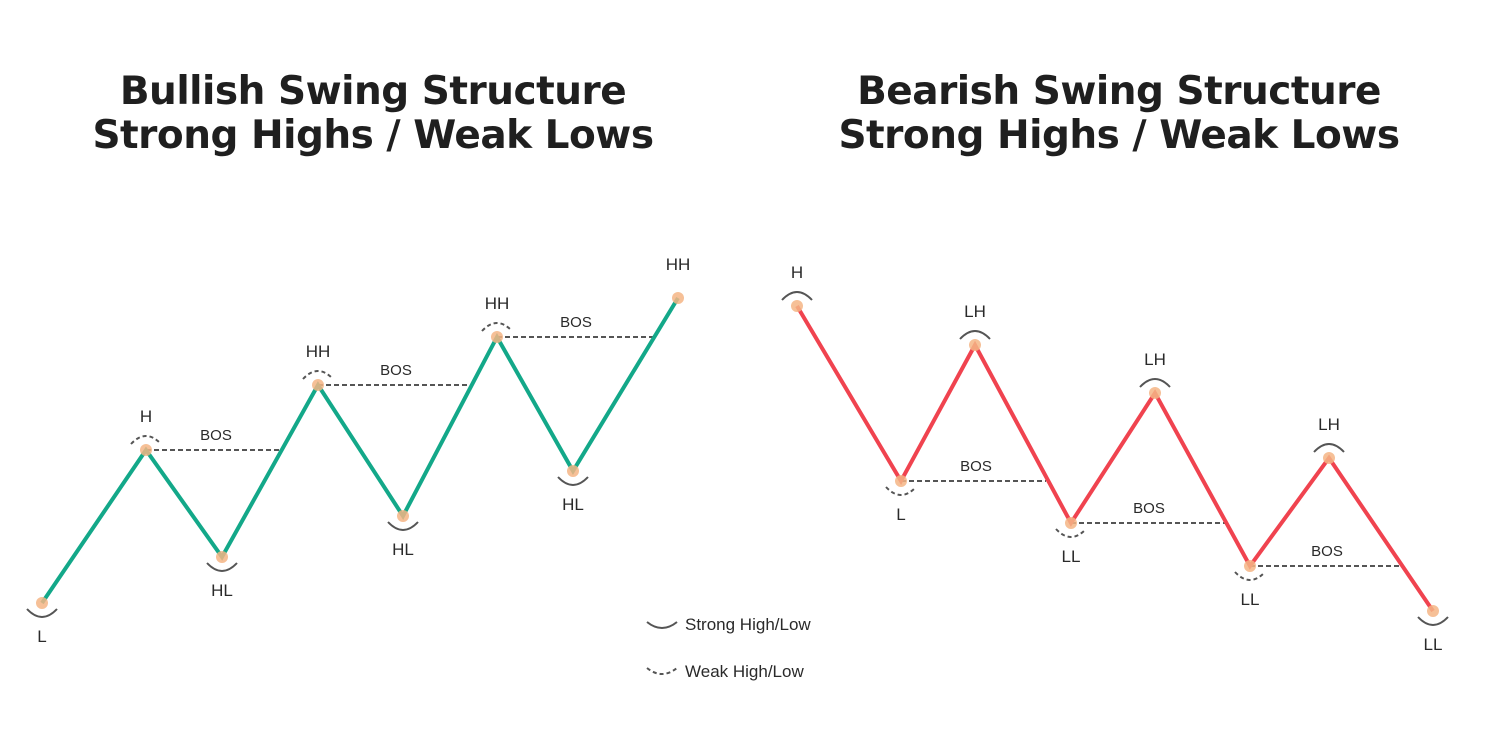 This screenshot has width=1492, height=732. What do you see at coordinates (900, 514) in the screenshot?
I see `bearish-point-label: L` at bounding box center [900, 514].